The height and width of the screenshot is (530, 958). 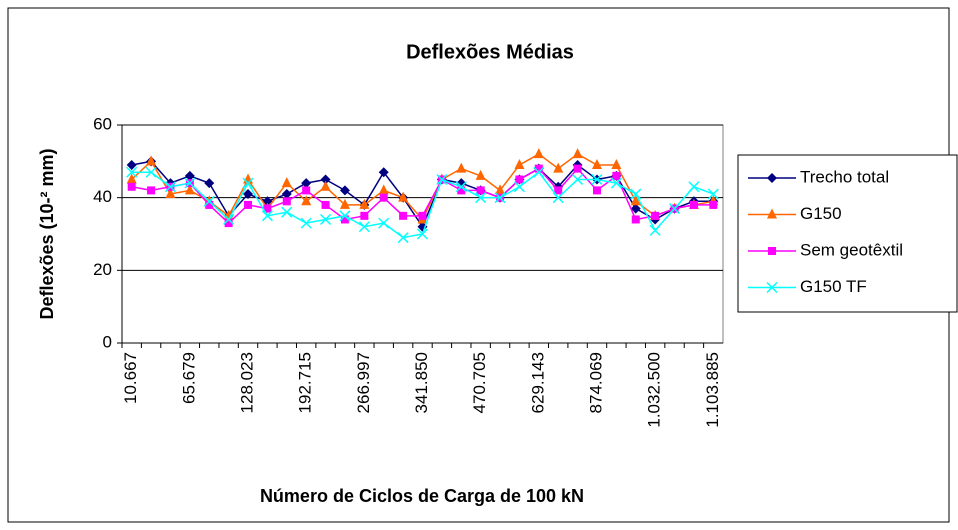 What do you see at coordinates (595, 382) in the screenshot?
I see `x-tick-label: 874.069` at bounding box center [595, 382].